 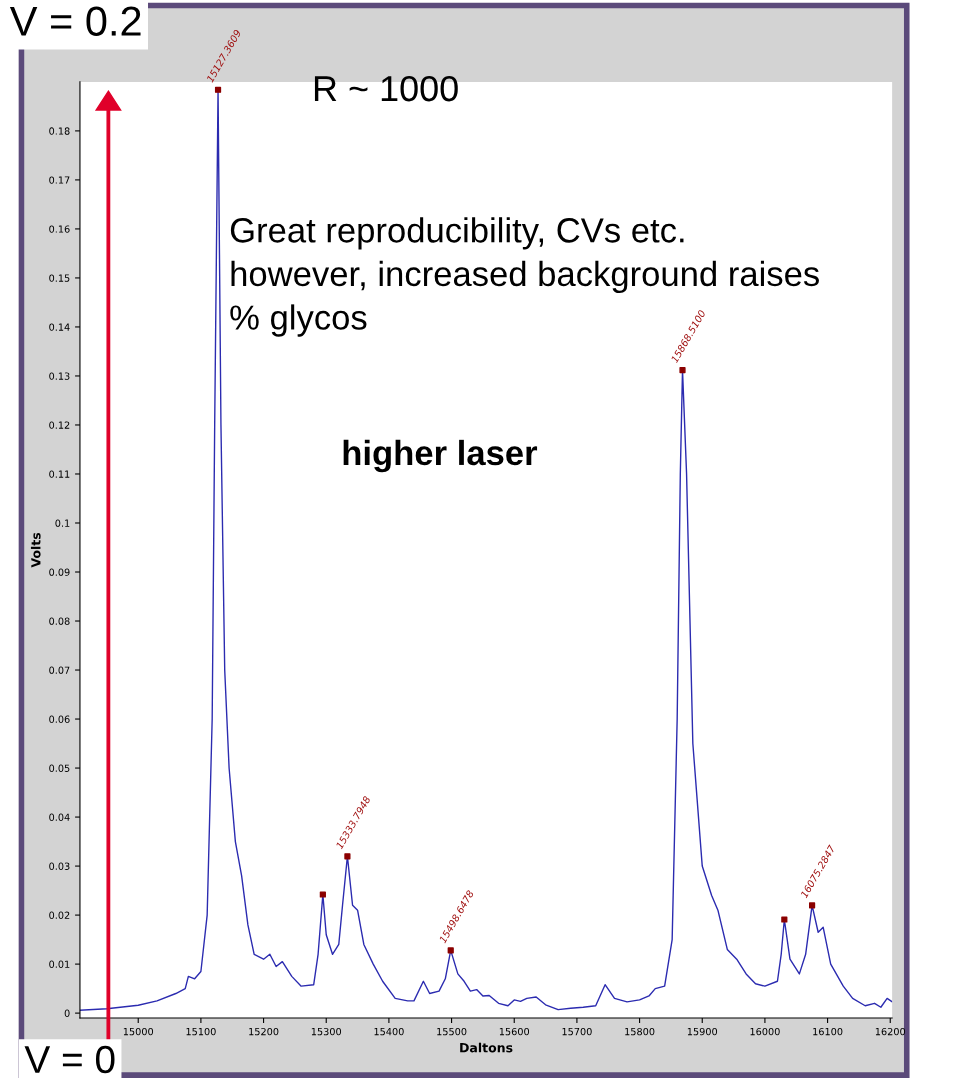 I want to click on y-tick-label: 0.1, so click(x=62, y=523).